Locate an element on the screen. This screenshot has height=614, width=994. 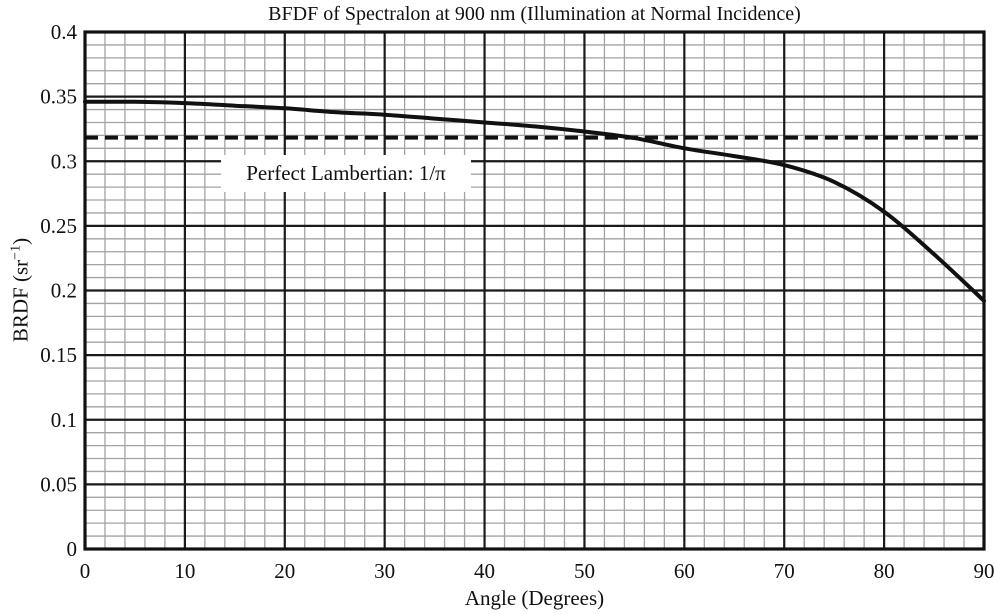
y-axis-label-suffix: ) is located at coordinates (20, 241).